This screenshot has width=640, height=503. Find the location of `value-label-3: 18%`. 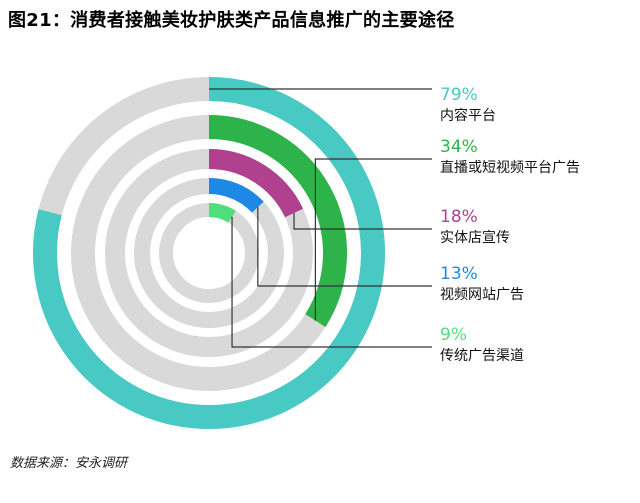

value-label-3: 18% is located at coordinates (459, 217).